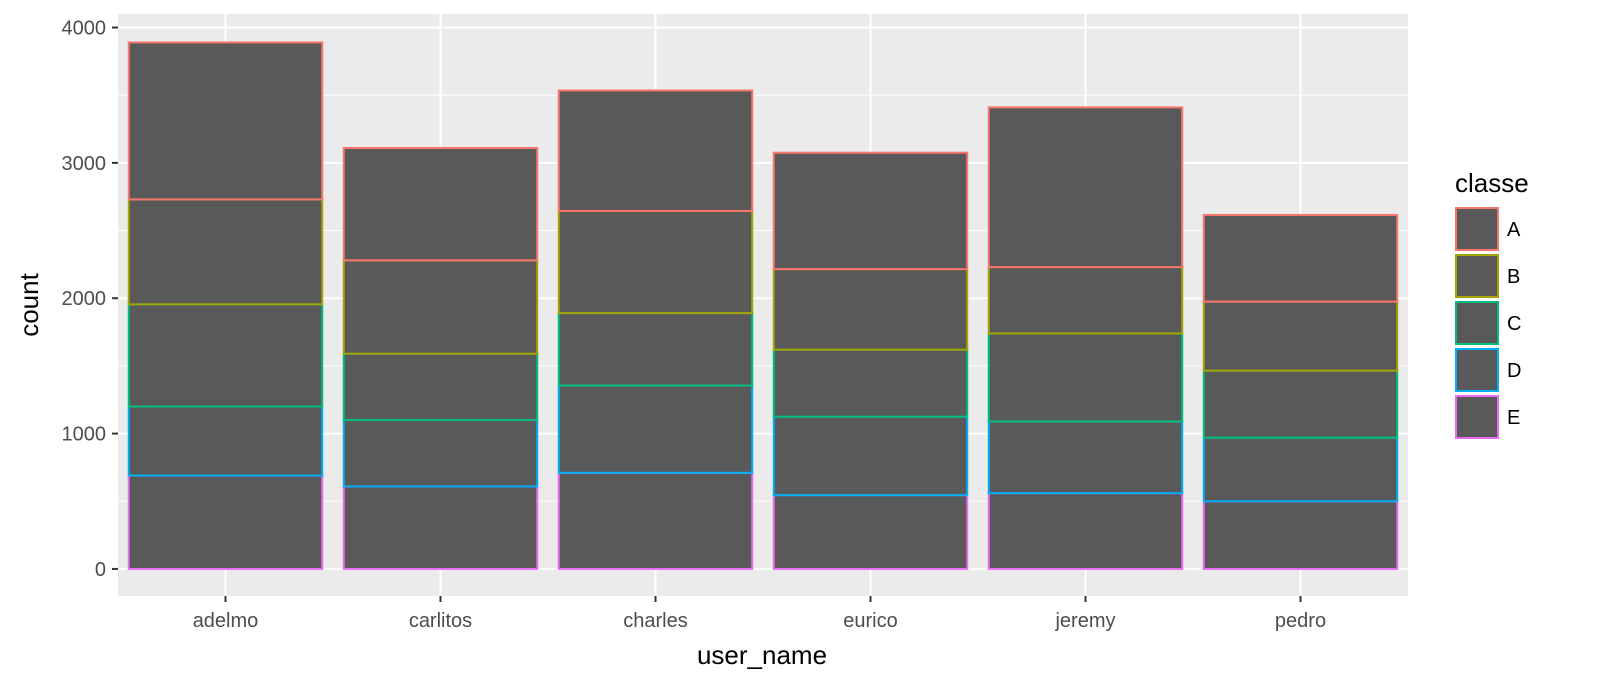  What do you see at coordinates (440, 204) in the screenshot?
I see `bar-segment-carlitos-A` at bounding box center [440, 204].